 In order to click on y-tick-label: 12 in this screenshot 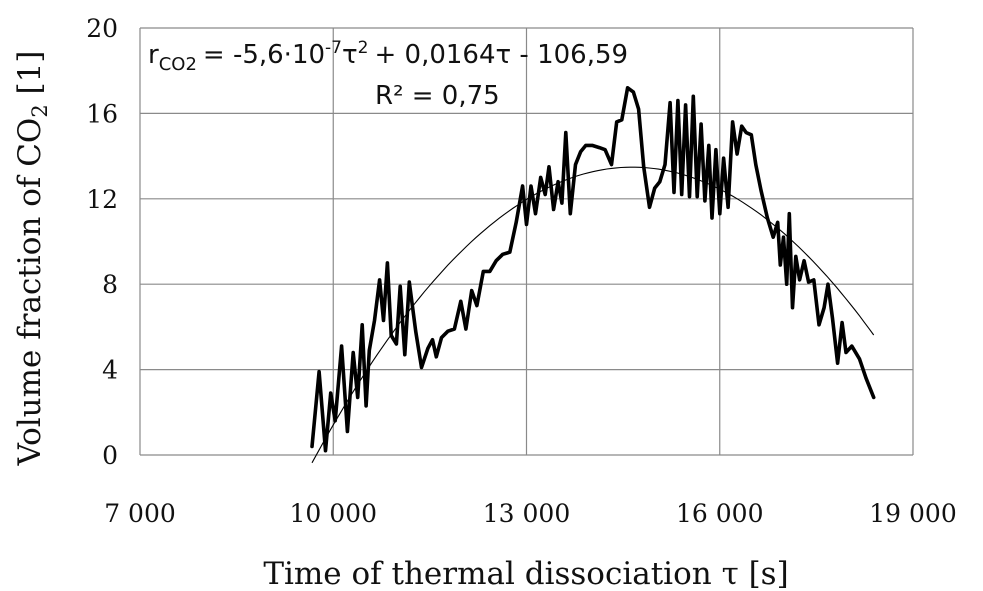, I will do `click(102, 199)`.